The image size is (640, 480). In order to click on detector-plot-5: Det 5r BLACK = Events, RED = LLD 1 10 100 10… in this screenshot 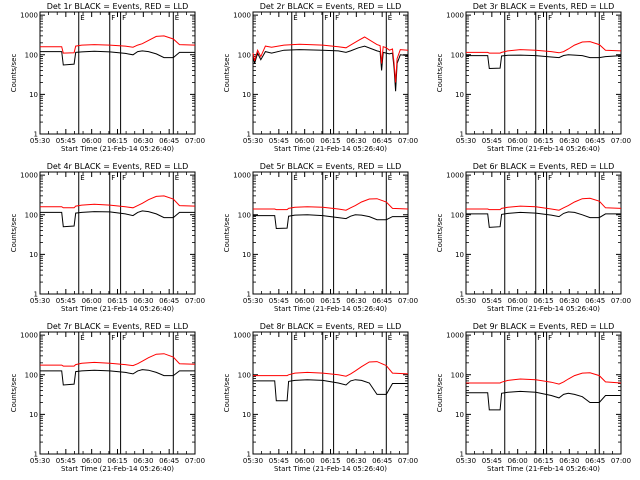, I will do `click(320, 237)`.